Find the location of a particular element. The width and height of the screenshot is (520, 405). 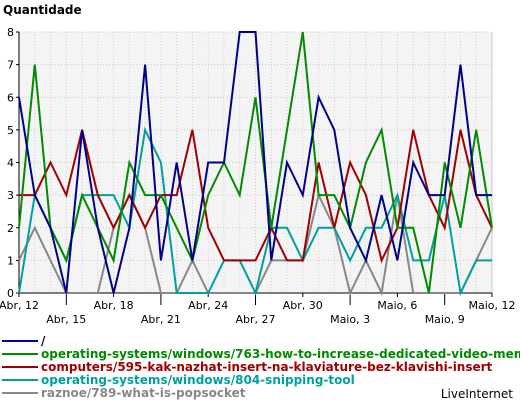

y-tick-label: 5 is located at coordinates (10, 130).